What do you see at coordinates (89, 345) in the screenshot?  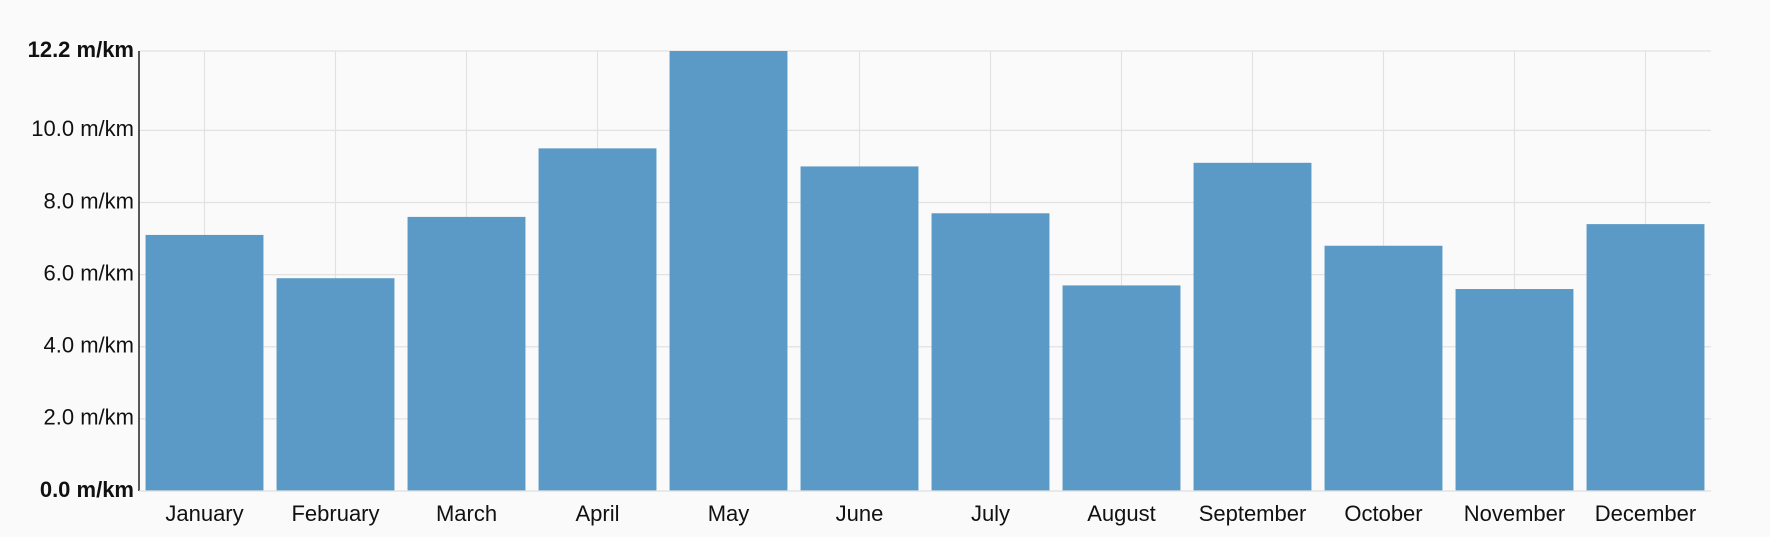 I see `y-tick-label: 4.0 m/km` at bounding box center [89, 345].